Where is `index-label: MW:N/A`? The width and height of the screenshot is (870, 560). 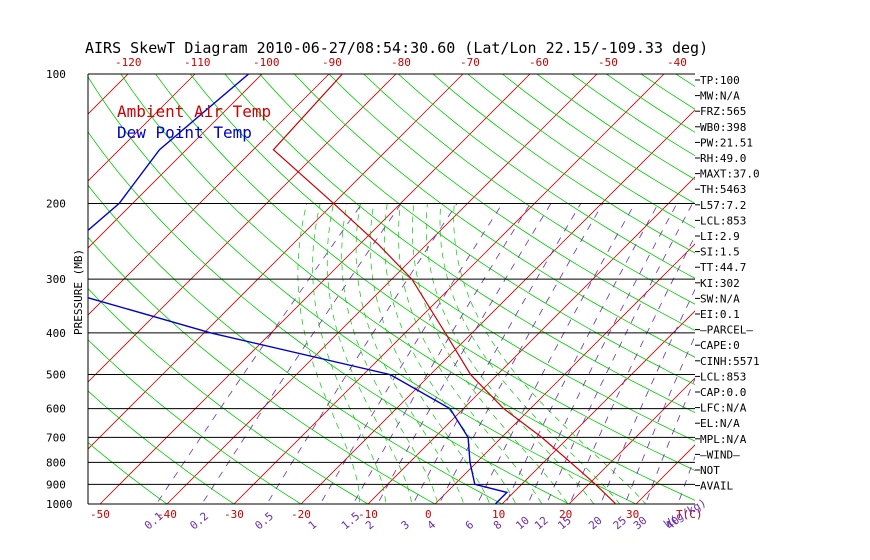 index-label: MW:N/A is located at coordinates (720, 96).